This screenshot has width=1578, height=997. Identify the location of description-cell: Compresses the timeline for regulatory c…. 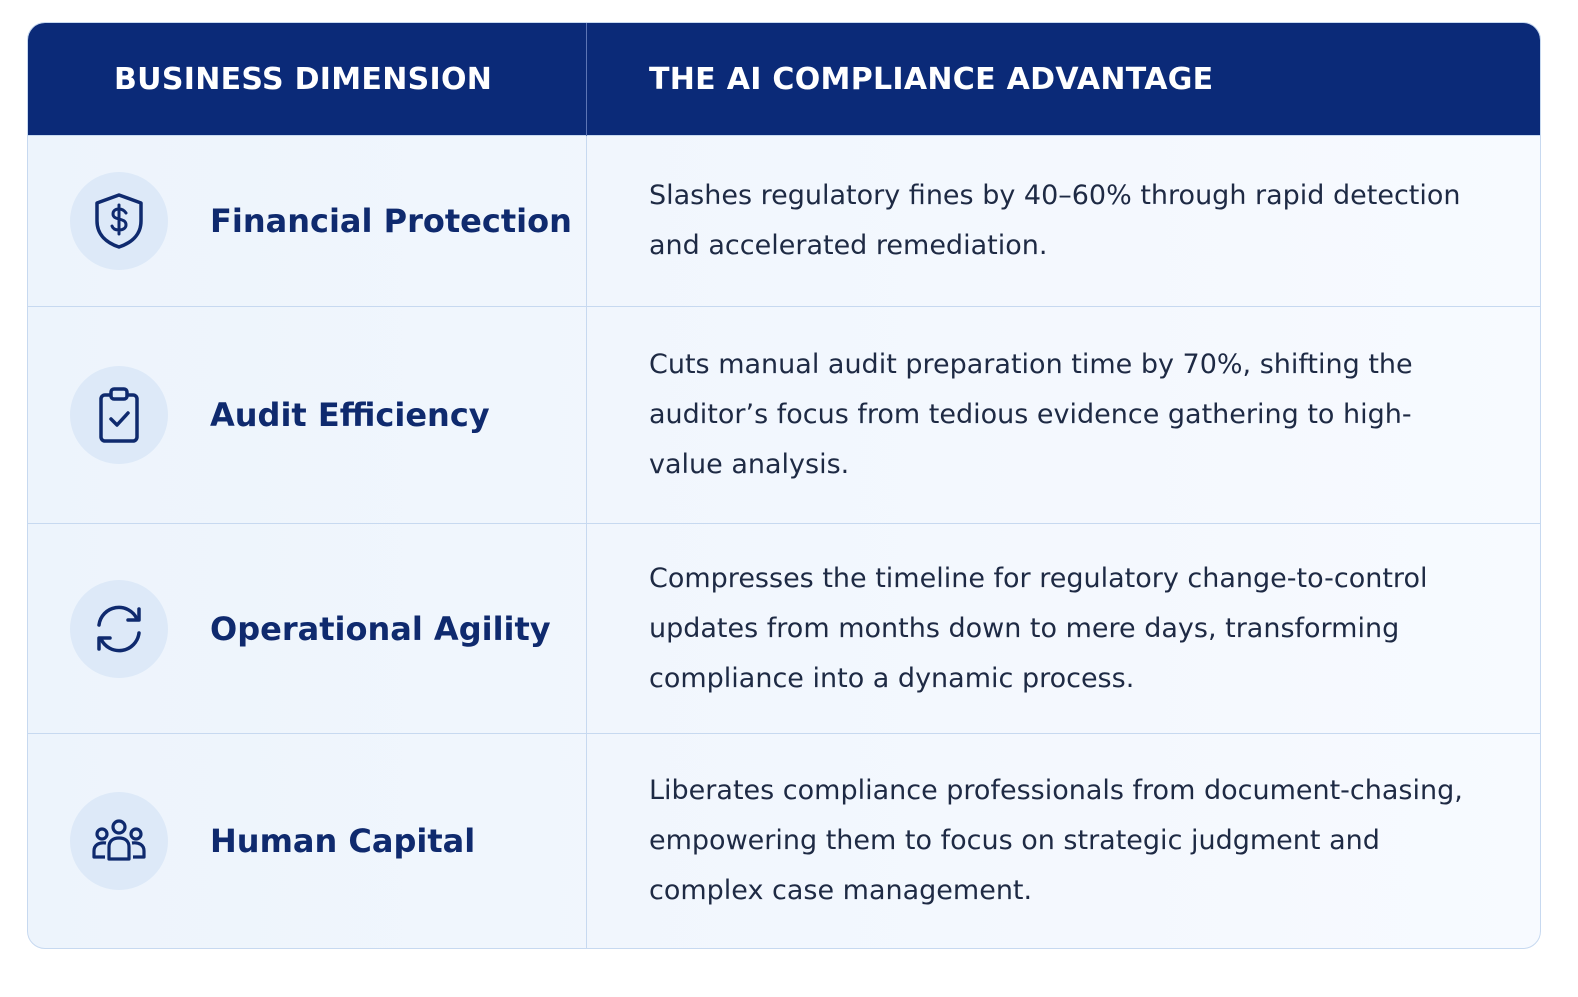
(1063, 628).